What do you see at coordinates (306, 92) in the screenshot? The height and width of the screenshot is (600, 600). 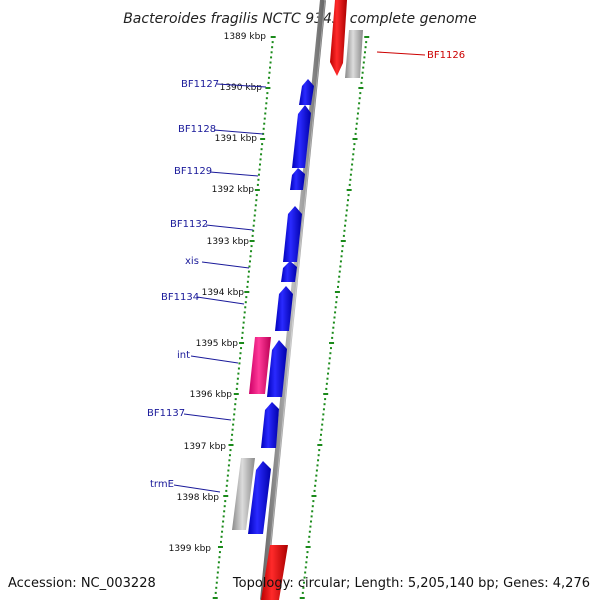 I see `gene-BF1127-arrow` at bounding box center [306, 92].